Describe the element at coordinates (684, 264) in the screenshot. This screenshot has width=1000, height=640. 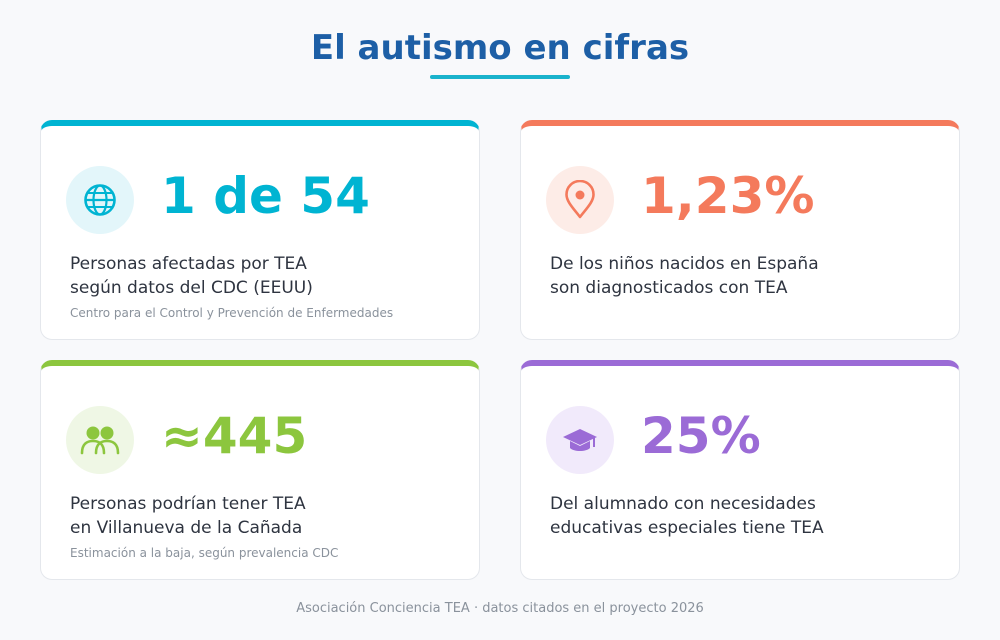
I see `description-line-1: De los niños nacidos en España` at that location.